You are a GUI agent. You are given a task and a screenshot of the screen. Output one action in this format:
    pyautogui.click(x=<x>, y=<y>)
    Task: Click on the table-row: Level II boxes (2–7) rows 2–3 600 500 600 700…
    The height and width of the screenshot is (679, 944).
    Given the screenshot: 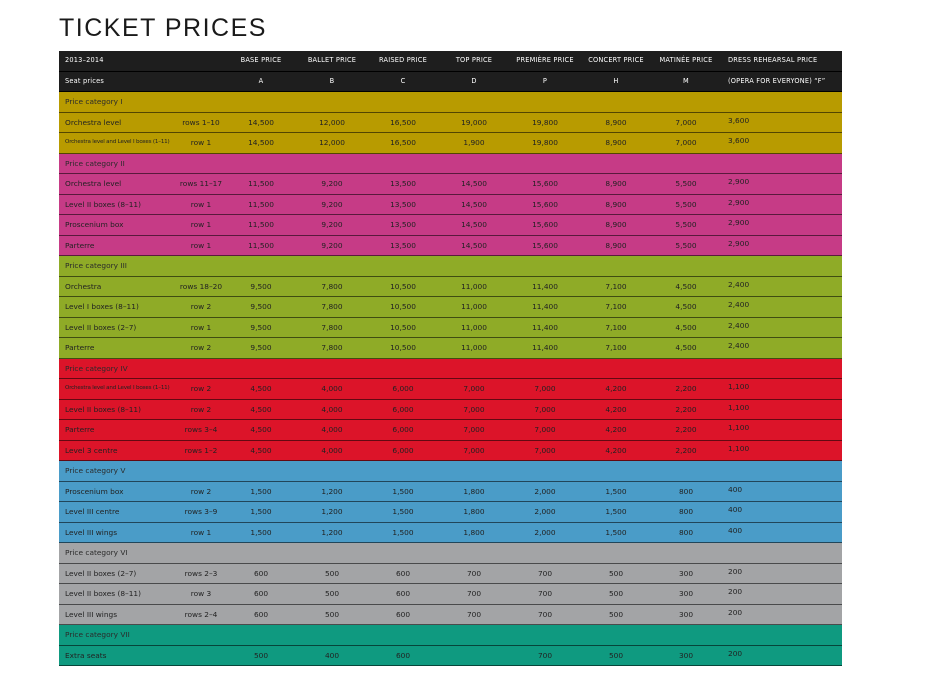 What is the action you would take?
    pyautogui.click(x=450, y=573)
    